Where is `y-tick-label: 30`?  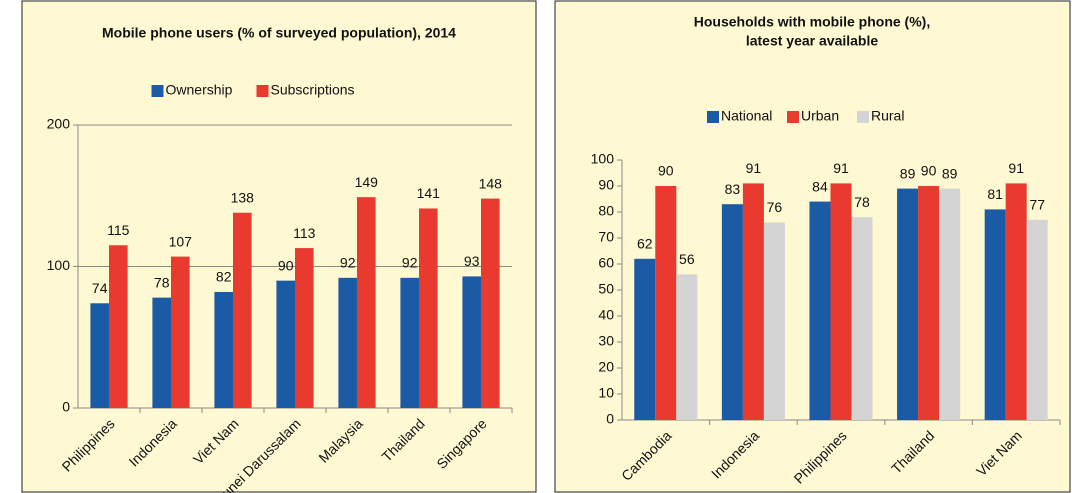
y-tick-label: 30 is located at coordinates (606, 341).